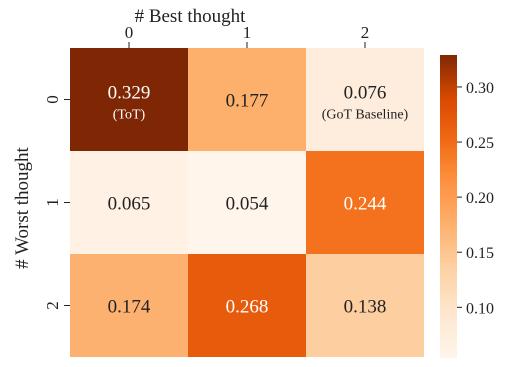  What do you see at coordinates (448, 206) in the screenshot?
I see `colorbar-gradient` at bounding box center [448, 206].